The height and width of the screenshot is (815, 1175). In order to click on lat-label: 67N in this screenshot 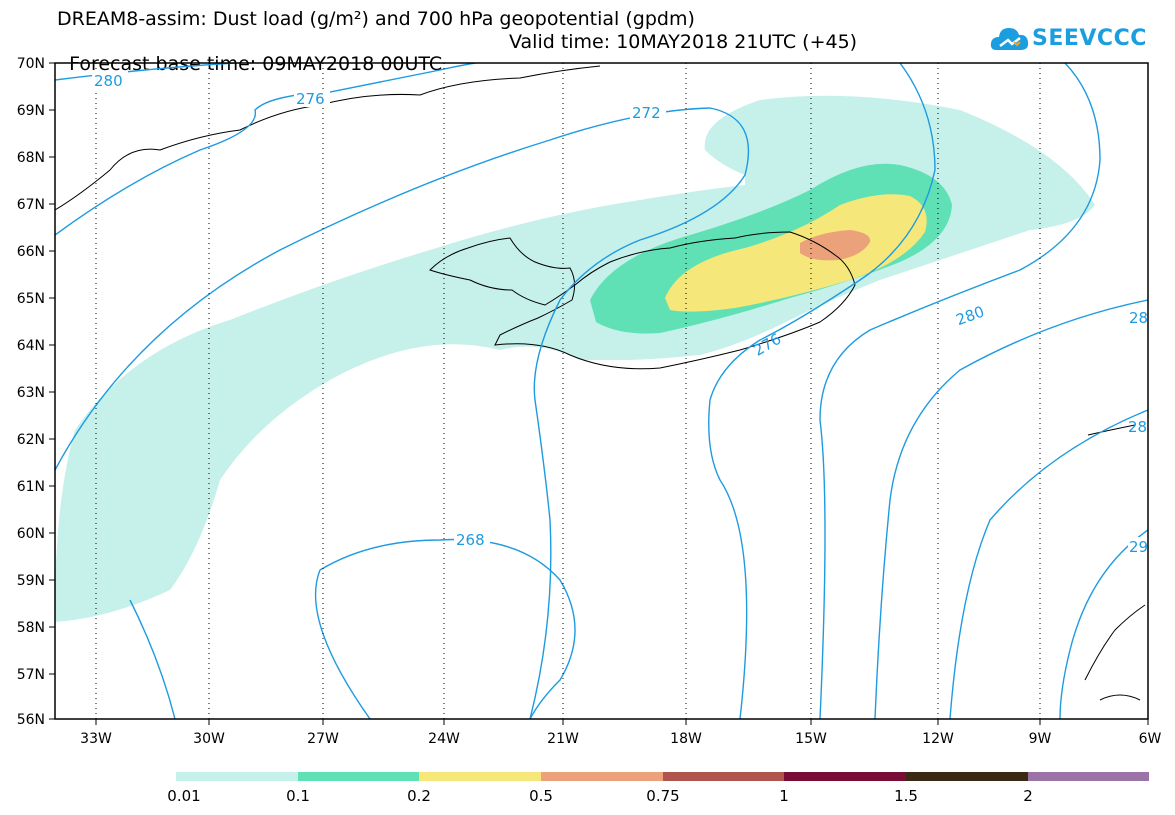, I will do `click(31, 205)`.